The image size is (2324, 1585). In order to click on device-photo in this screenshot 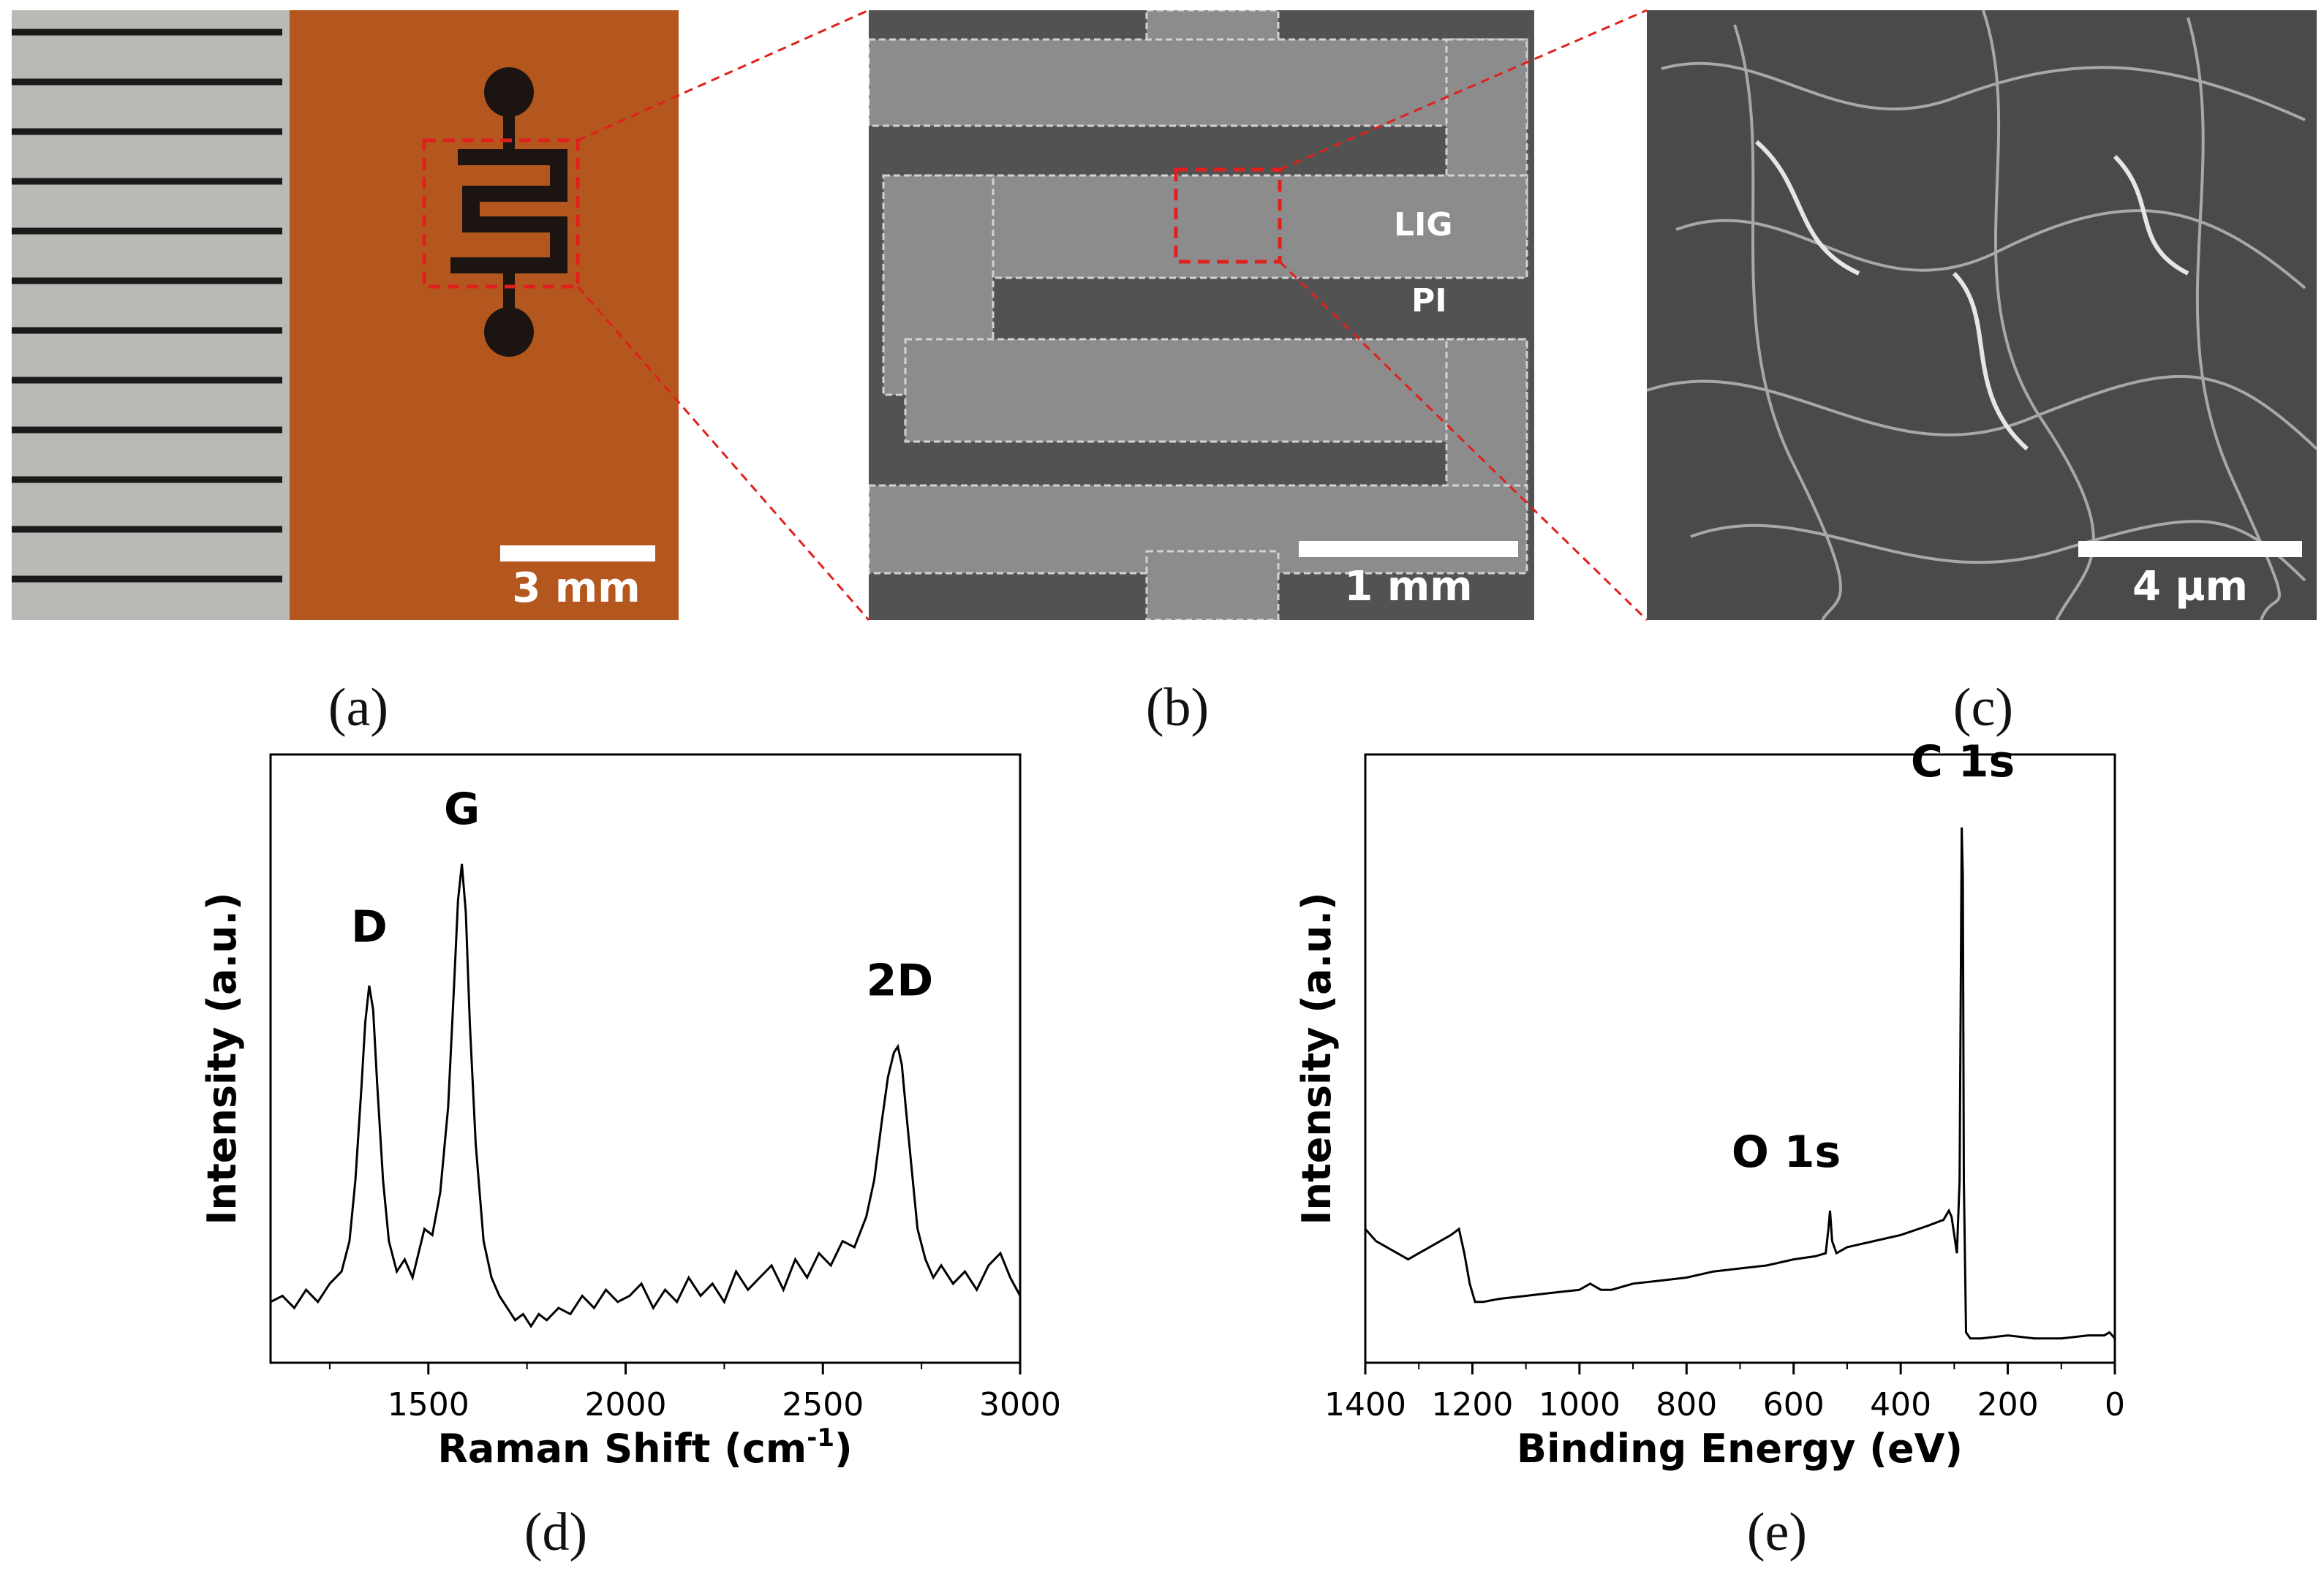, I will do `click(345, 315)`.